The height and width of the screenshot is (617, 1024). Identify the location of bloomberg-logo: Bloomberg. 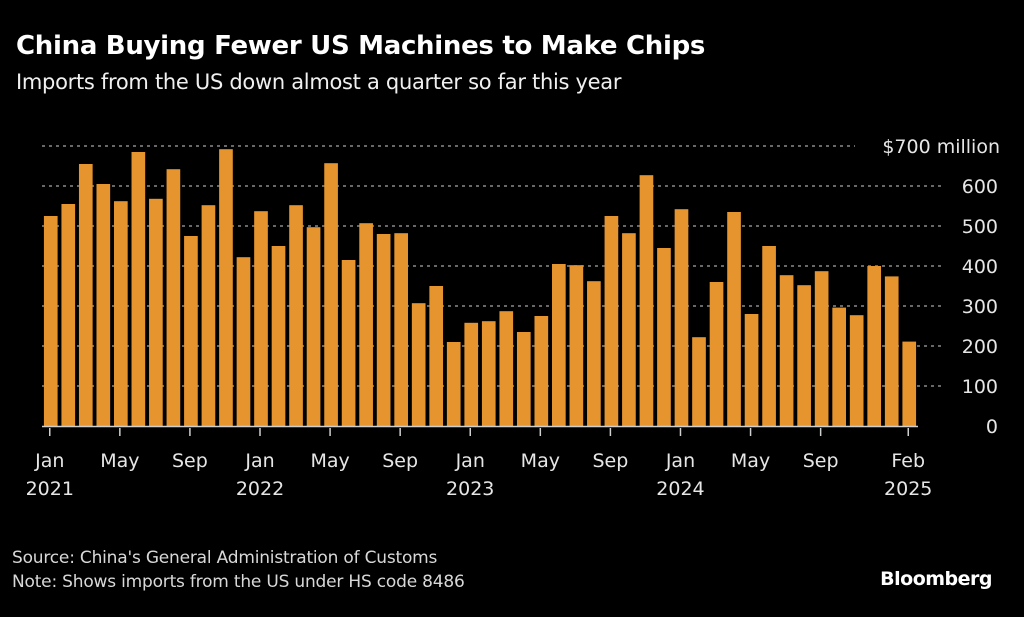
(936, 579).